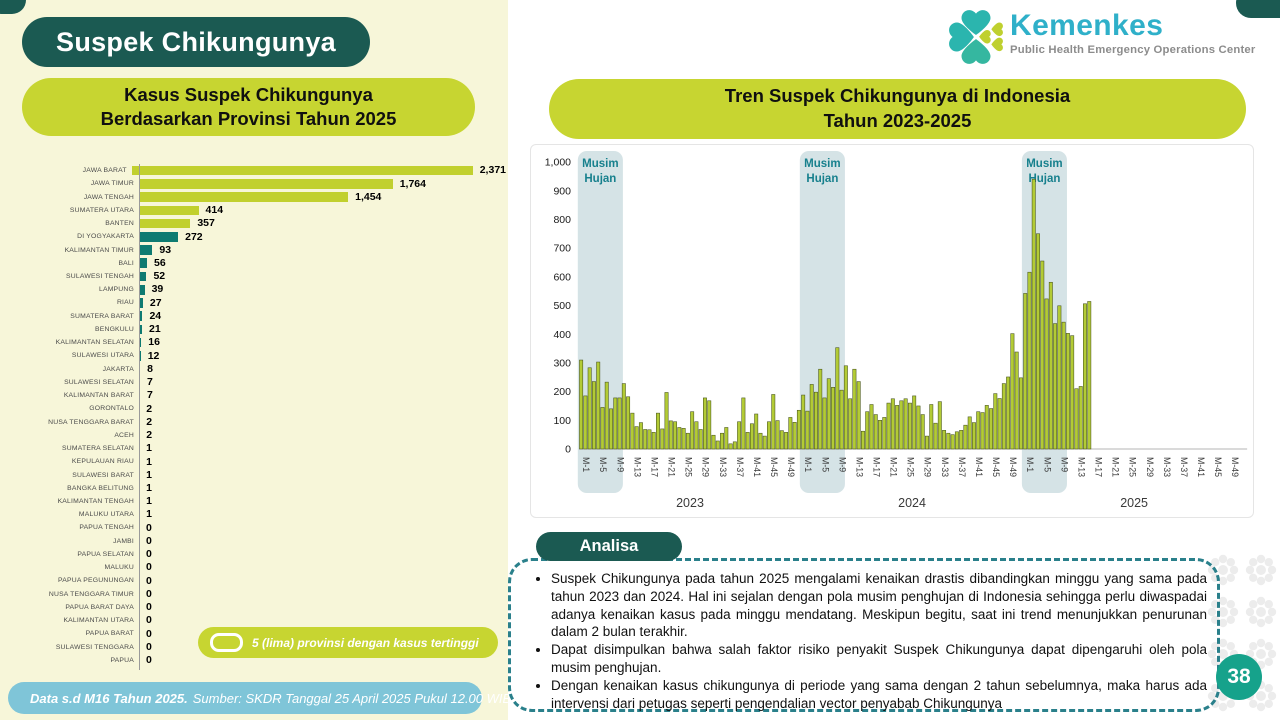 The image size is (1280, 720). I want to click on province-label: JAWA TIMUR, so click(112, 184).